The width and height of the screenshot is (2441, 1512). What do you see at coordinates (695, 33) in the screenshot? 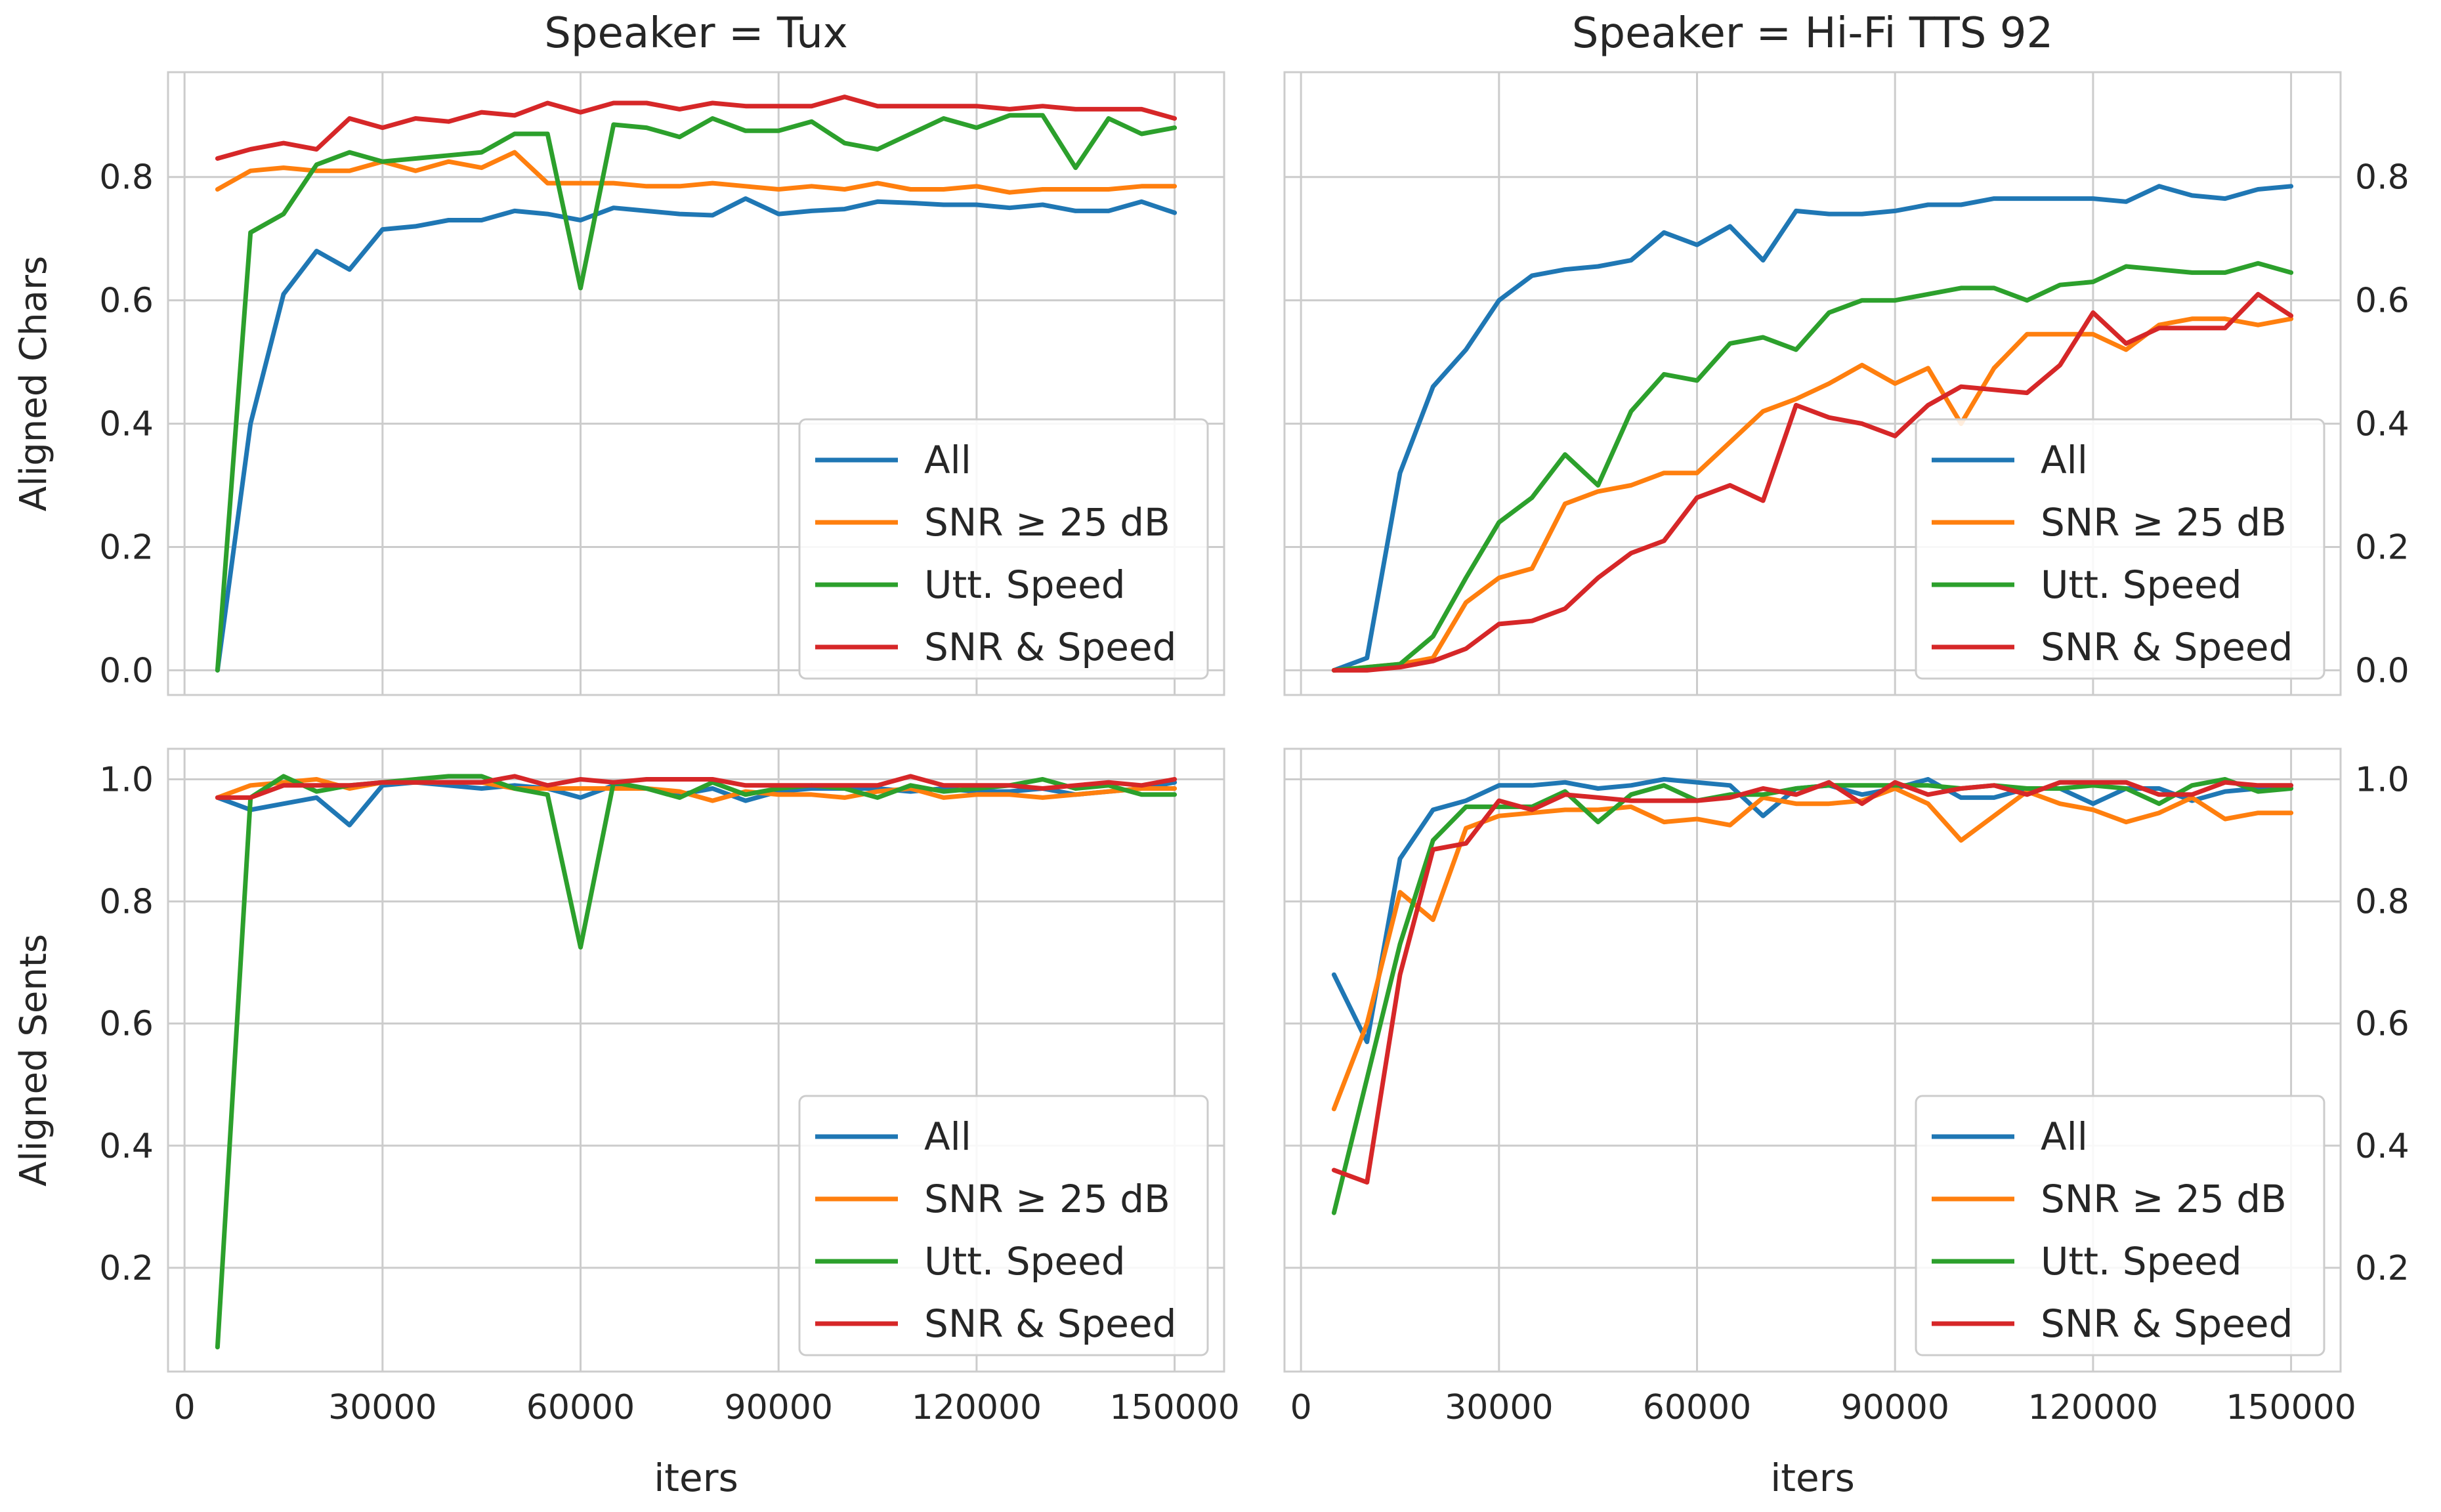
I see `panel-title: Speaker = Tux` at bounding box center [695, 33].